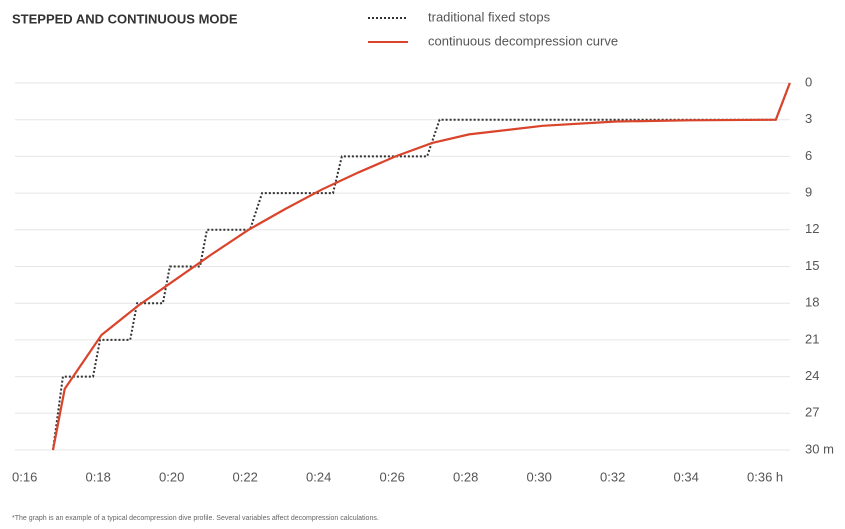 The height and width of the screenshot is (529, 845). What do you see at coordinates (812, 338) in the screenshot?
I see `y-tick-label: 21` at bounding box center [812, 338].